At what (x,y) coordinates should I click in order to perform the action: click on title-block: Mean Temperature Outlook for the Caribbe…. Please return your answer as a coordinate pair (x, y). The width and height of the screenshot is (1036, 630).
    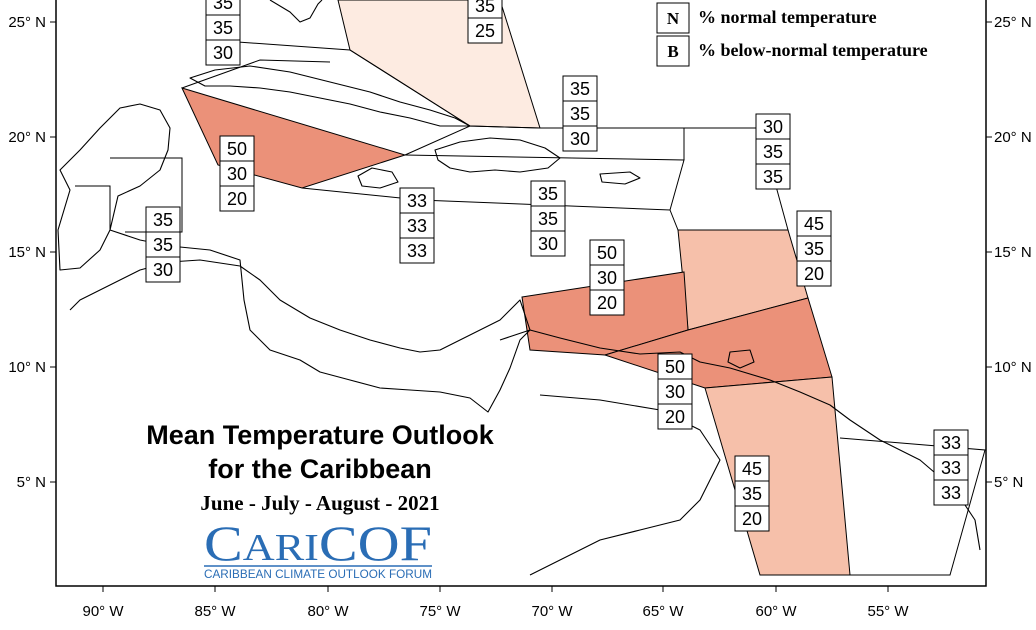
    Looking at the image, I should click on (320, 467).